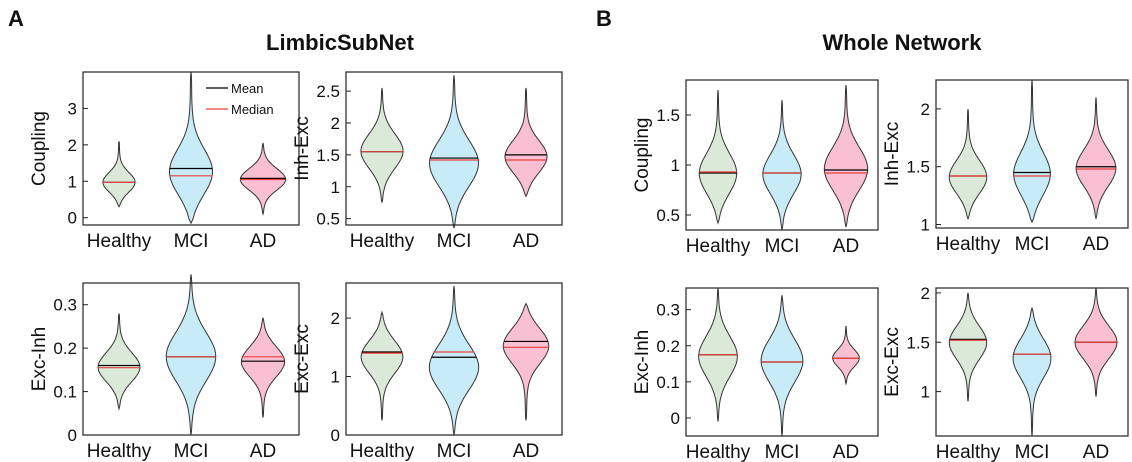 The height and width of the screenshot is (462, 1132). What do you see at coordinates (340, 42) in the screenshot?
I see `panel-a-title: LimbicSubNet` at bounding box center [340, 42].